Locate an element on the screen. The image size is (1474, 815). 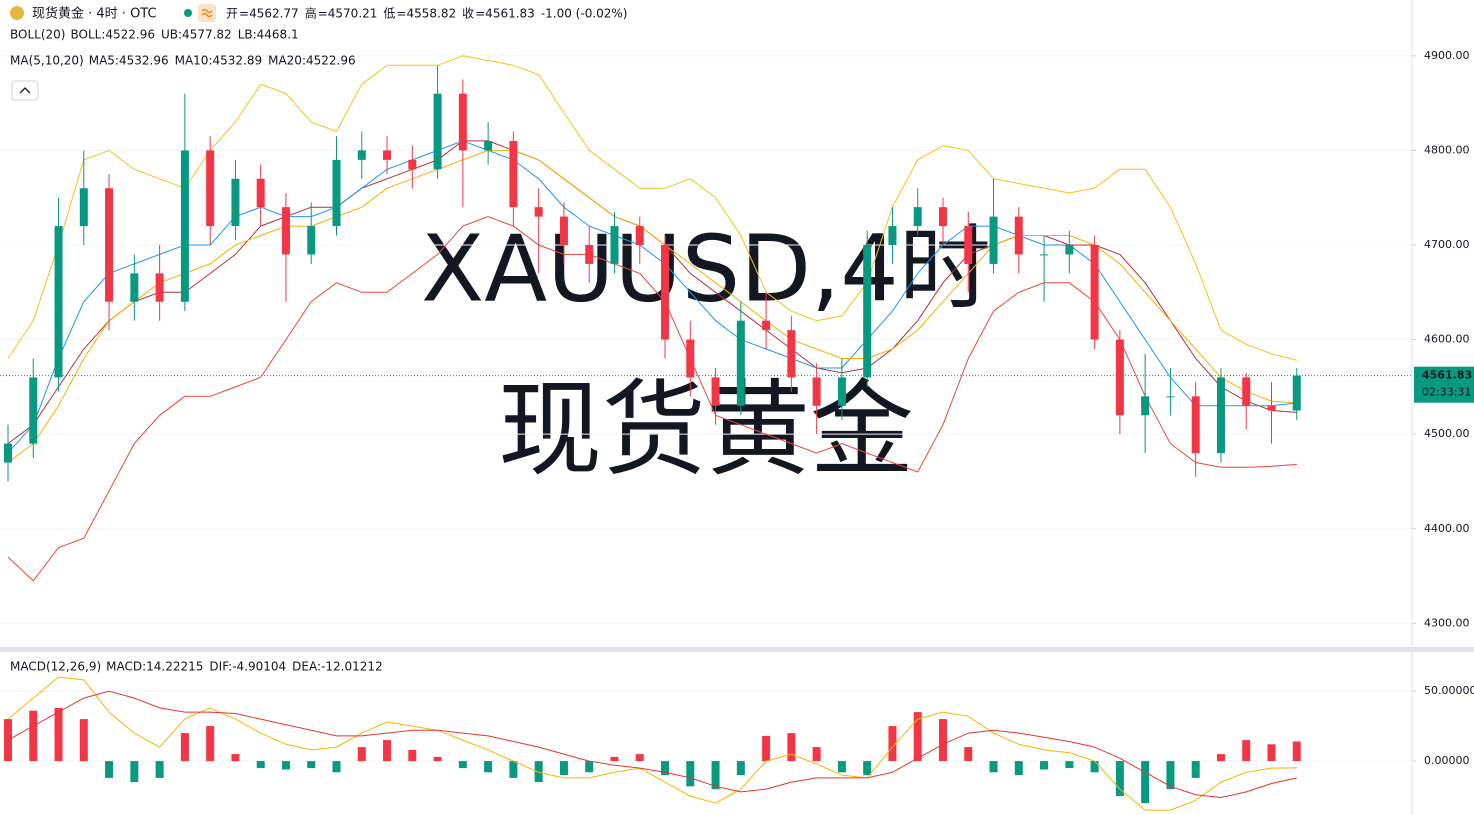
legend-item: UB:4577.82 is located at coordinates (196, 35).